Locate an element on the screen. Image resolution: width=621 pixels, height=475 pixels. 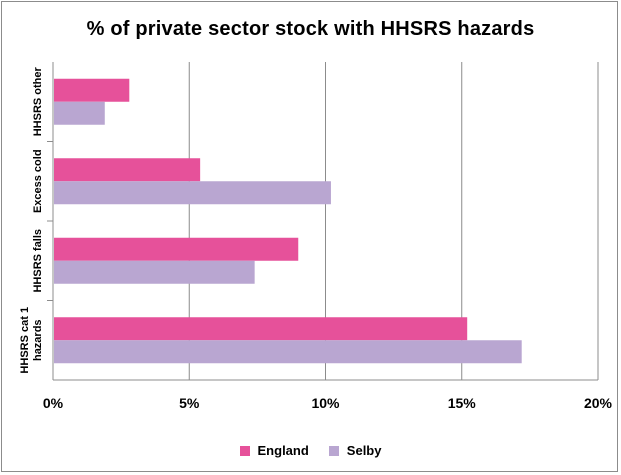
legend-item-england: England is located at coordinates (274, 450).